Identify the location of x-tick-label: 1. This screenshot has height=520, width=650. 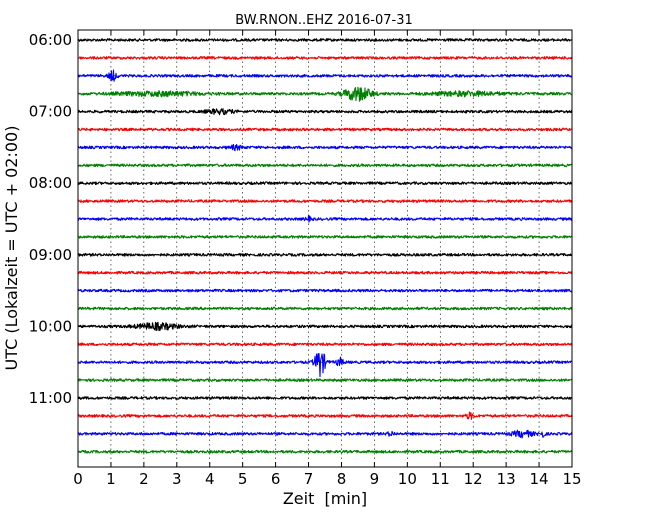
(111, 479).